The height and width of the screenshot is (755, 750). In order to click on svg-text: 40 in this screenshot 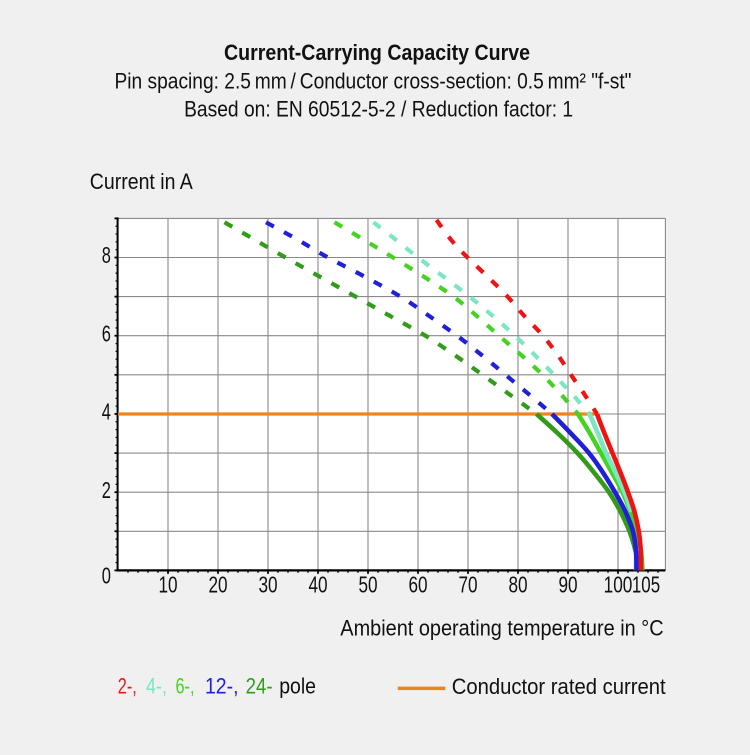, I will do `click(317, 585)`.